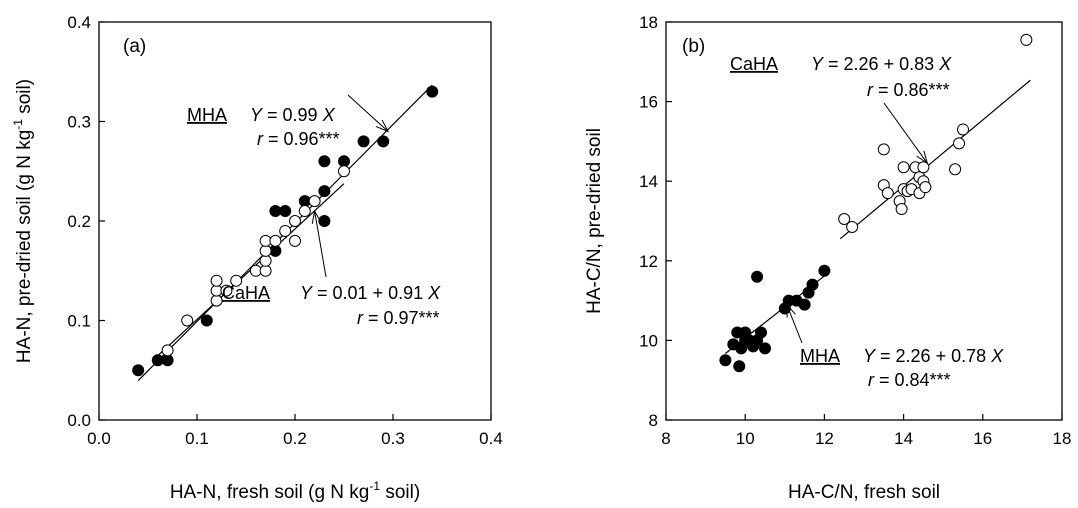 The image size is (1078, 508). What do you see at coordinates (1062, 438) in the screenshot?
I see `x-tick-label: 18` at bounding box center [1062, 438].